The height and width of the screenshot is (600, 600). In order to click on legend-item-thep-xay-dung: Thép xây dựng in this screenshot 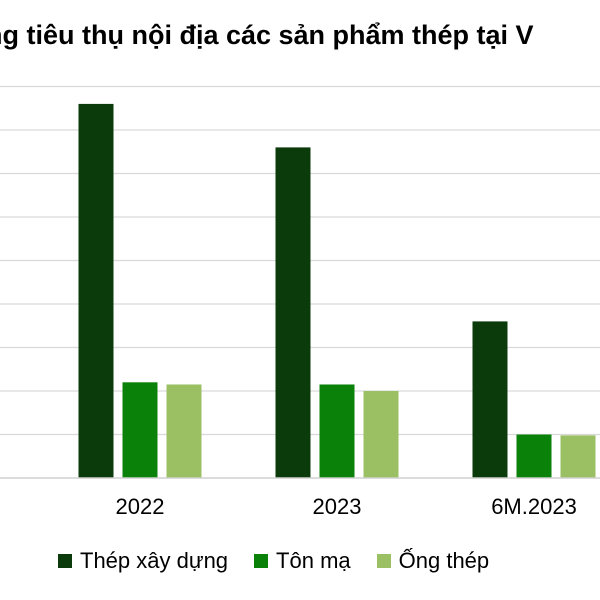, I will do `click(143, 561)`.